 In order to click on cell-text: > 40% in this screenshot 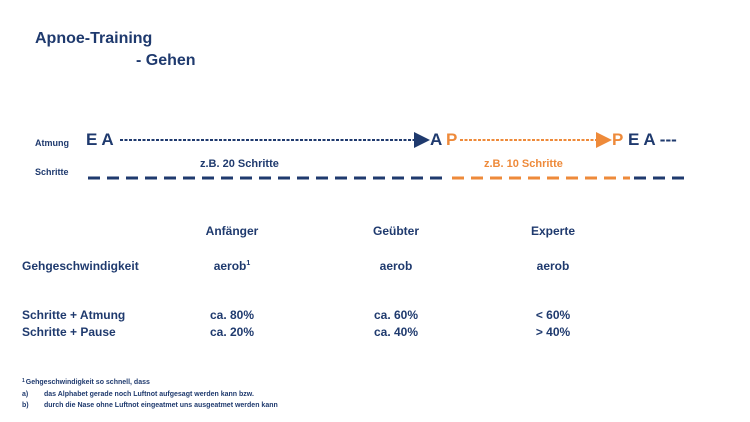, I will do `click(553, 332)`.